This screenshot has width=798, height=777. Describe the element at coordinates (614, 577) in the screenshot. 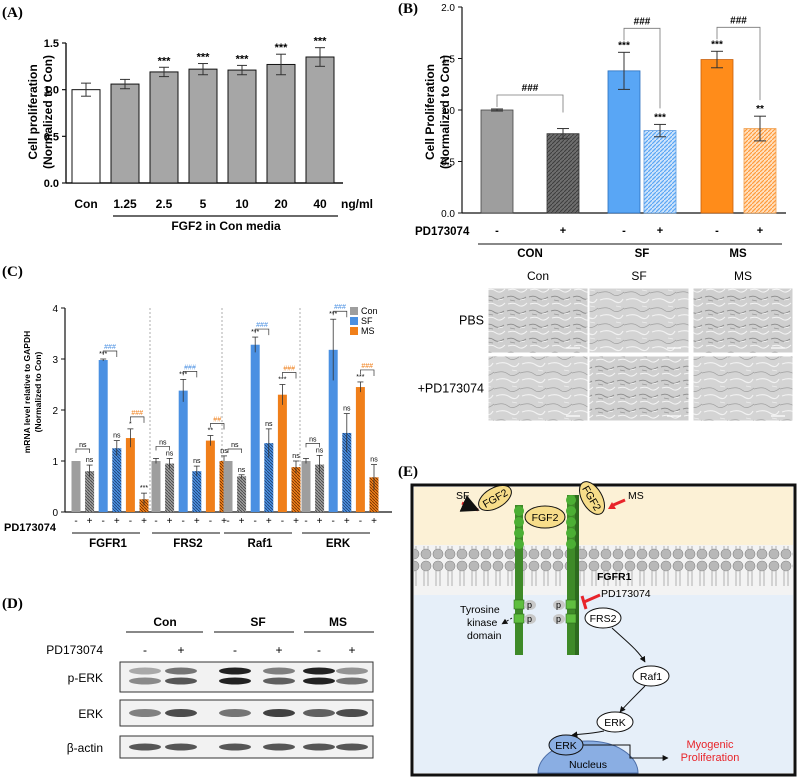

I see `fgfr1-label: FGFR1` at that location.